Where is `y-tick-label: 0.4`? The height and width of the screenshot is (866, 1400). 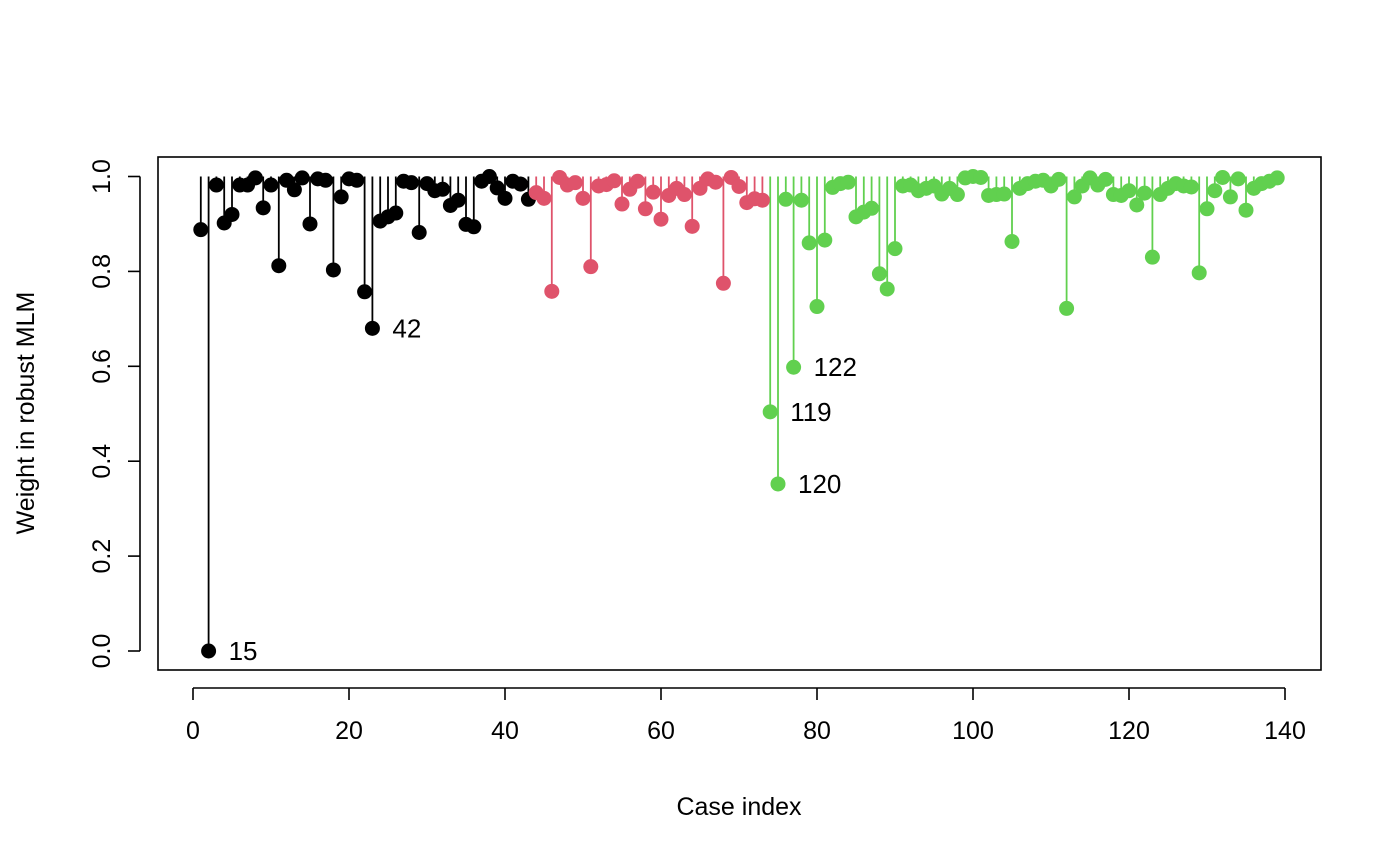
y-tick-label: 0.4 is located at coordinates (102, 461).